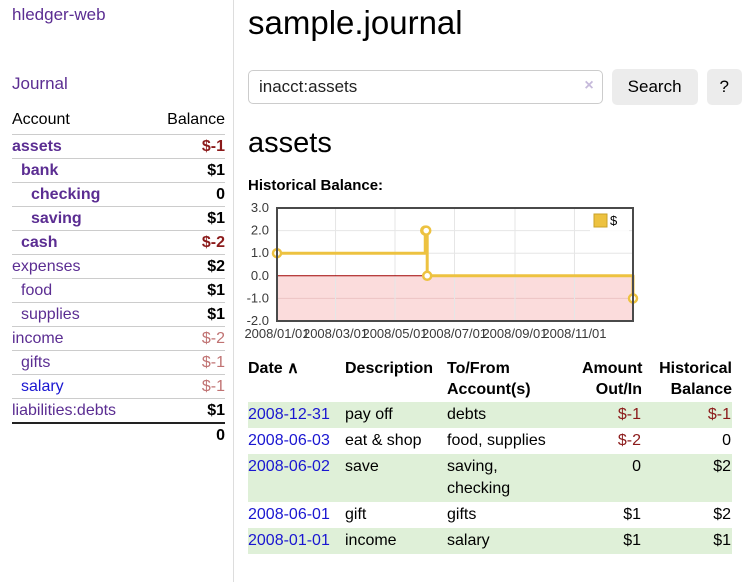 The width and height of the screenshot is (742, 582). Describe the element at coordinates (50, 314) in the screenshot. I see `account-link-supplies: supplies` at that location.